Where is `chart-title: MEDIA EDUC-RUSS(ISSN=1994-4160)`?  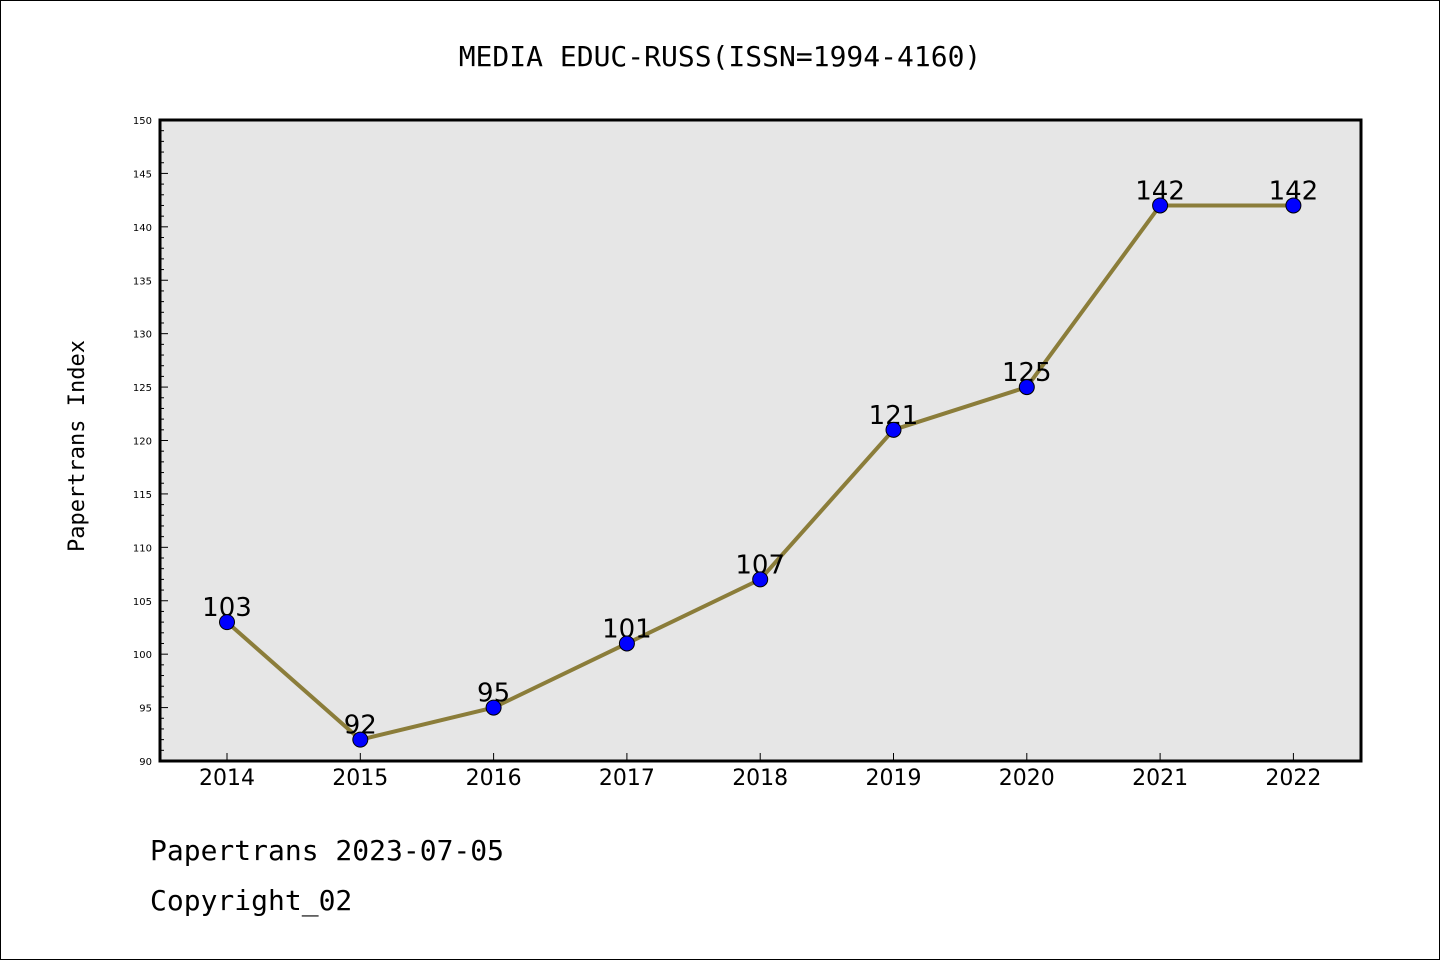
chart-title: MEDIA EDUC-RUSS(ISSN=1994-4160) is located at coordinates (720, 56).